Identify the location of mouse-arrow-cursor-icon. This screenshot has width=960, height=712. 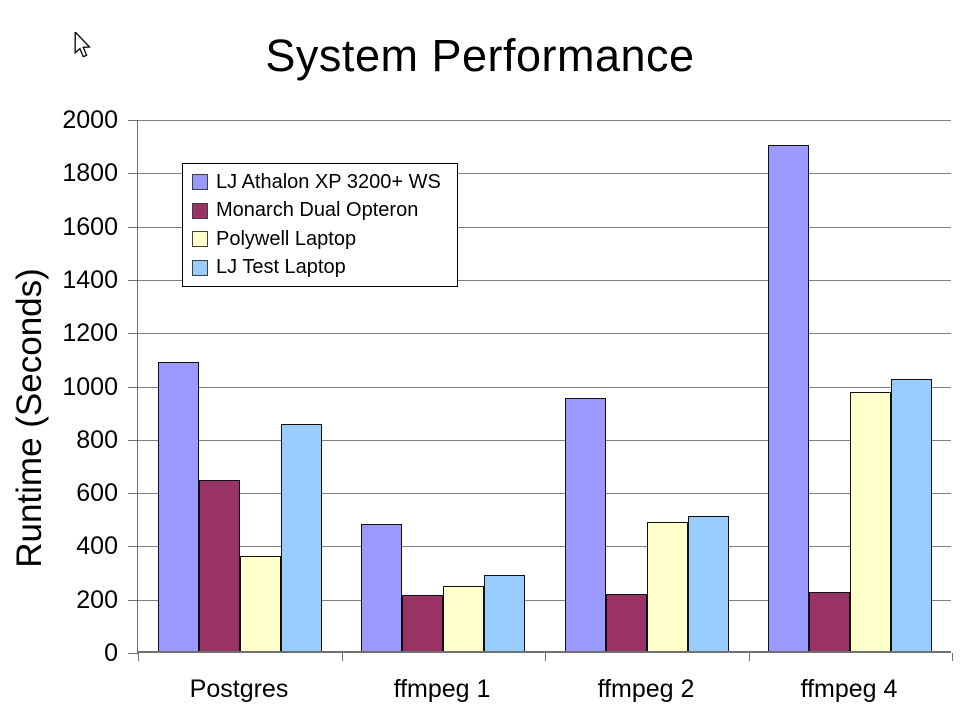
(82, 45).